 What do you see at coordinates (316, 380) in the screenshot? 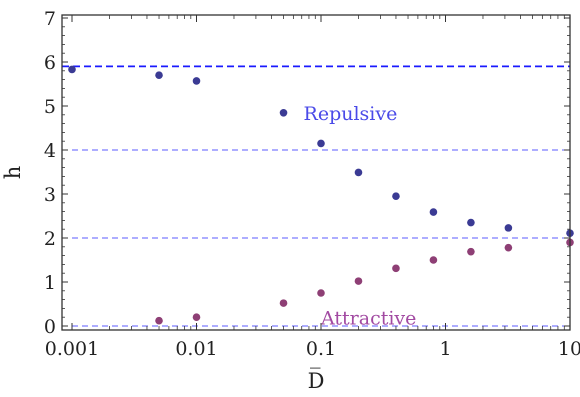
I see `x-axis-label: D̅` at bounding box center [316, 380].